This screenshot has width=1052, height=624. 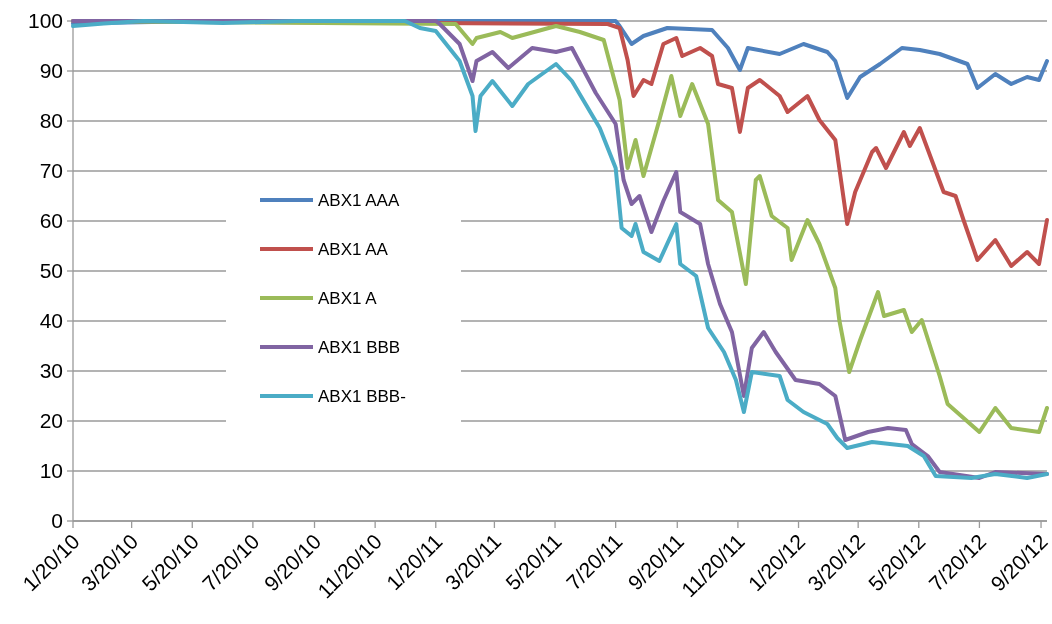 What do you see at coordinates (51, 71) in the screenshot?
I see `y-tick-label: 90` at bounding box center [51, 71].